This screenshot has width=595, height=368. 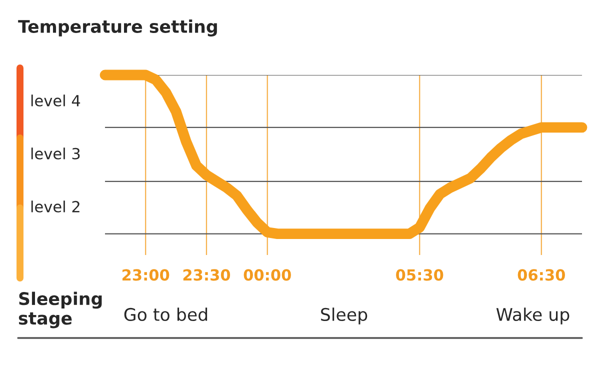 I want to click on x-tick-label: 23:30, so click(x=206, y=275).